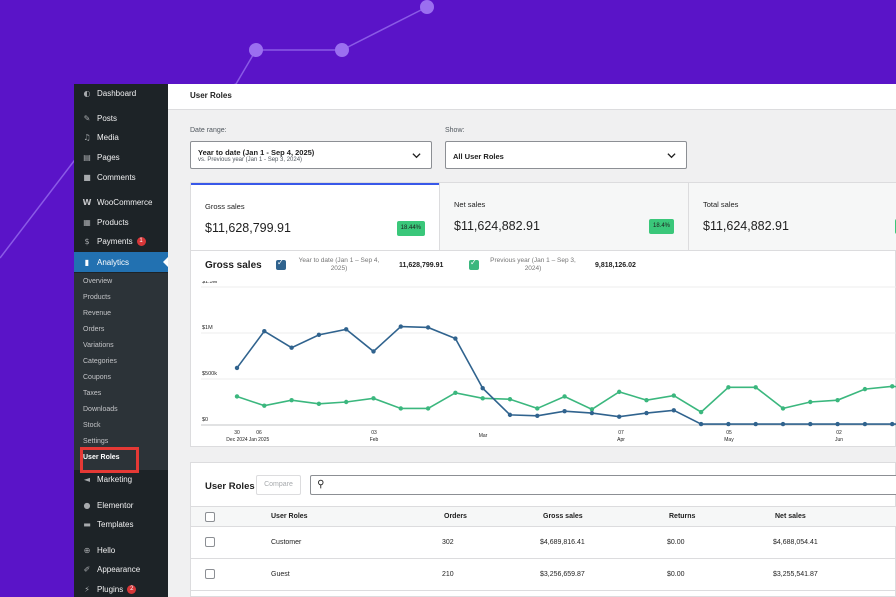 The width and height of the screenshot is (896, 597). I want to click on column-orders: Orders, so click(455, 516).